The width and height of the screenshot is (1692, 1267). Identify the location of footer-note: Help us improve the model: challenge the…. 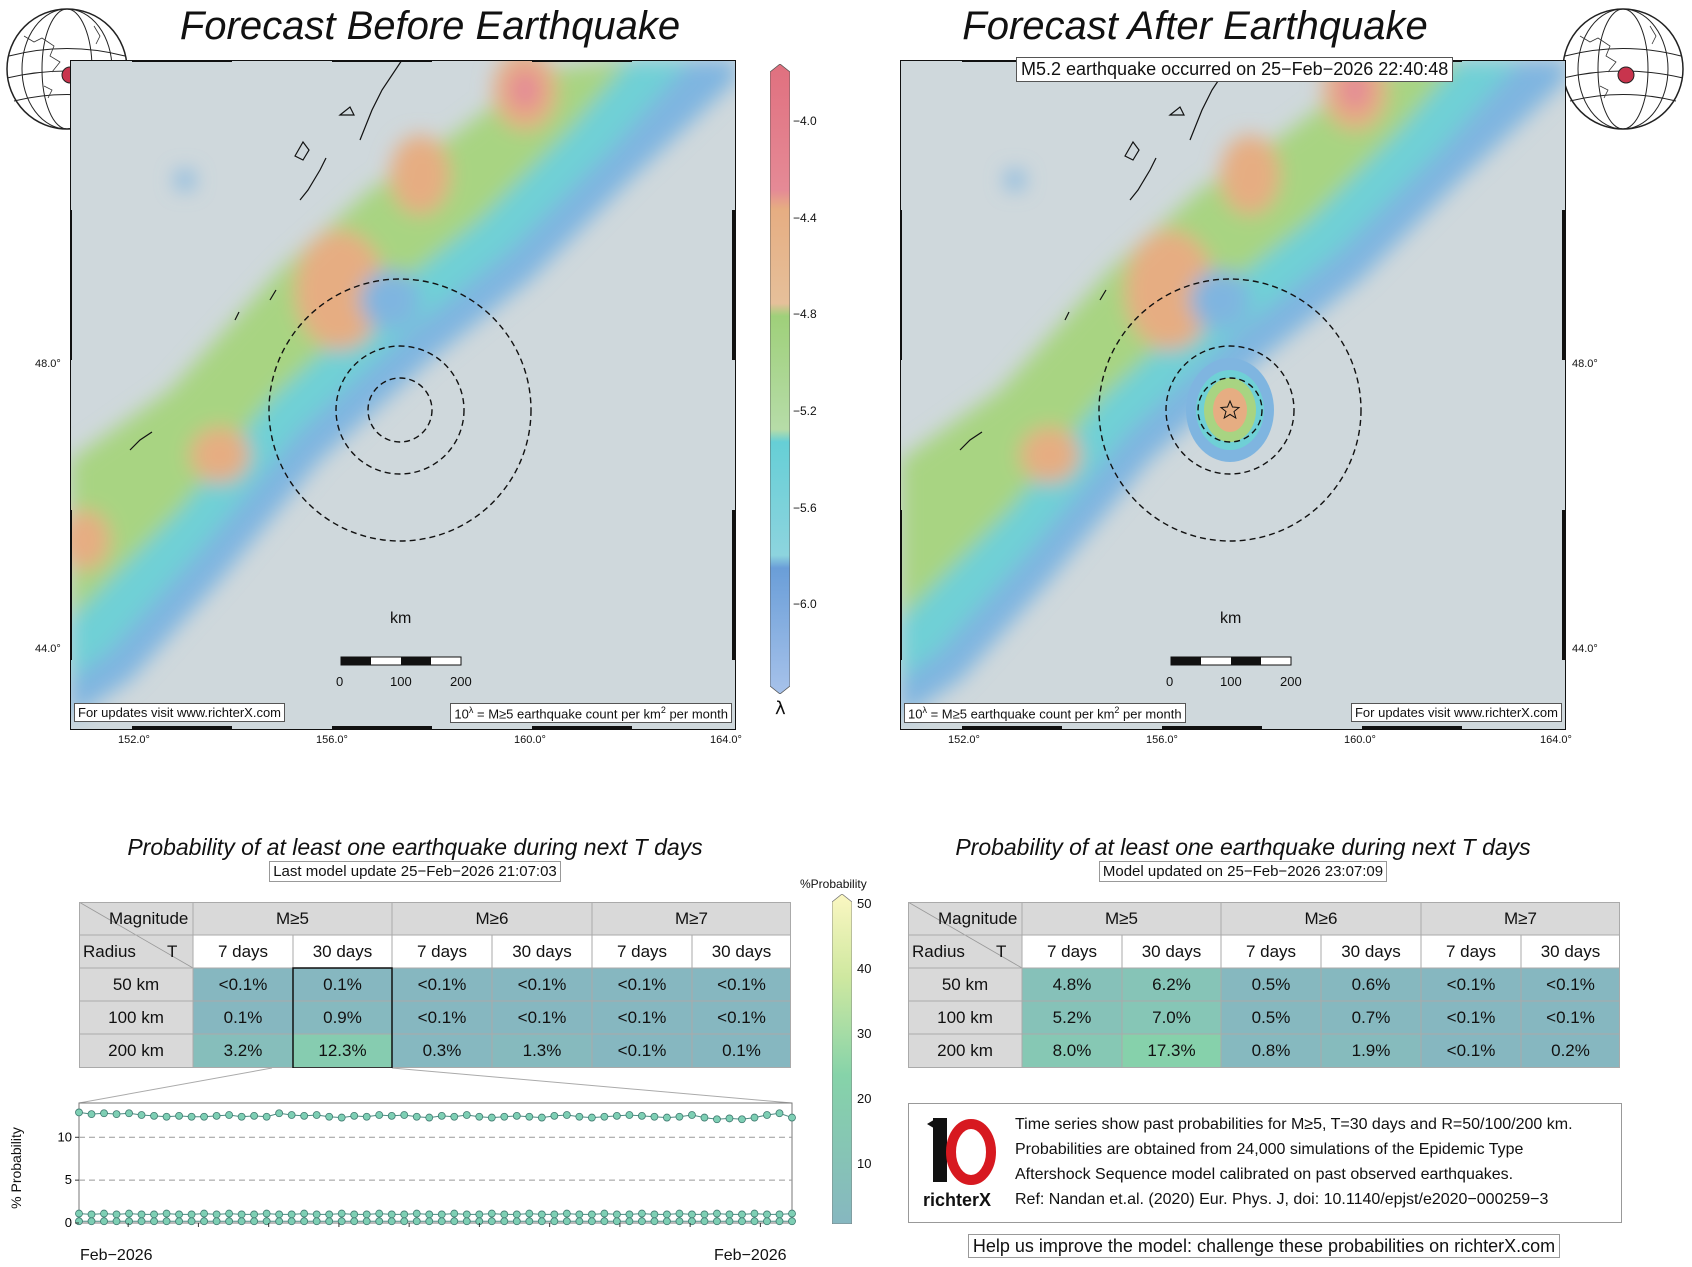
(1264, 1246).